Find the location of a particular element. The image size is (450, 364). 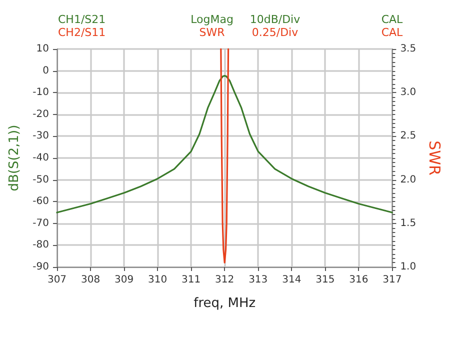

y2-tick-label: 3.5 is located at coordinates (408, 49).